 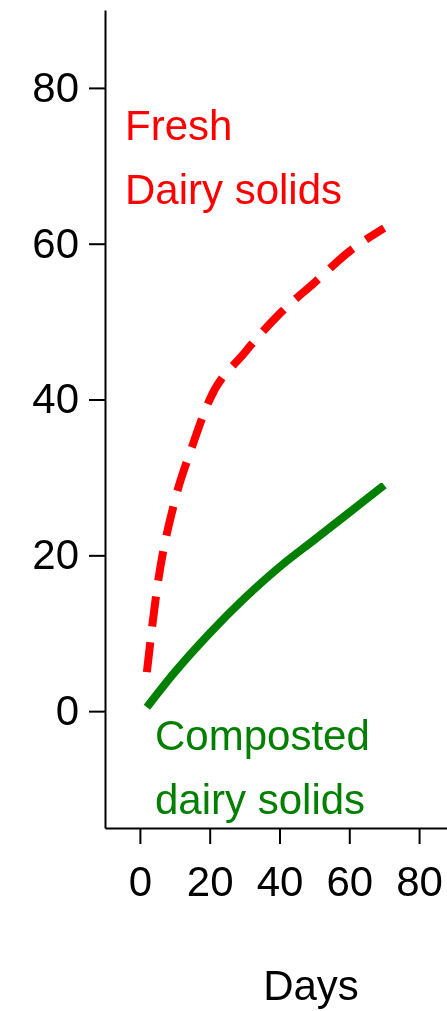 What do you see at coordinates (234, 157) in the screenshot?
I see `series-label: Fresh Dairy solids` at bounding box center [234, 157].